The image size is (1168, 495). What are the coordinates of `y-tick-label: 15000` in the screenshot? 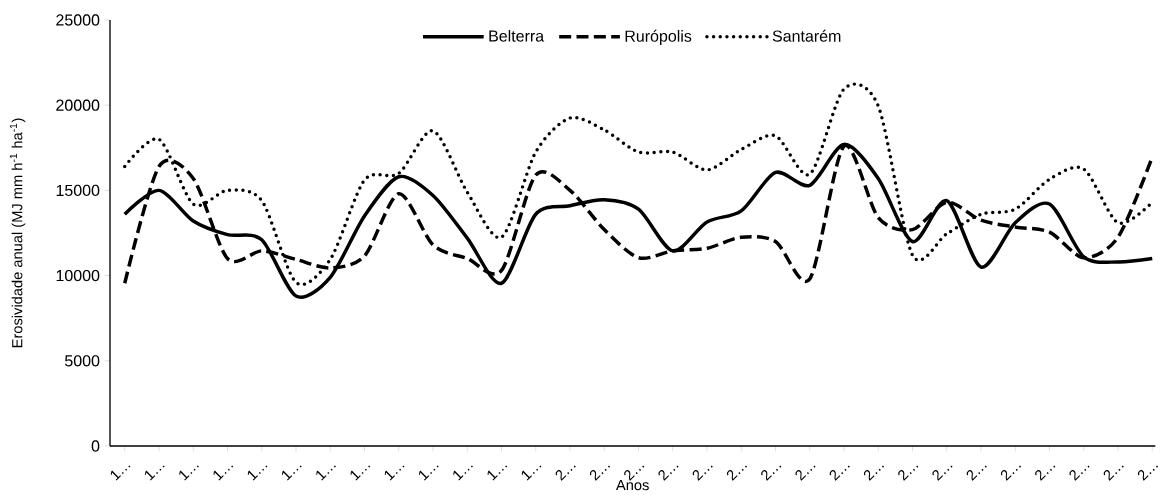 It's located at (78, 190).